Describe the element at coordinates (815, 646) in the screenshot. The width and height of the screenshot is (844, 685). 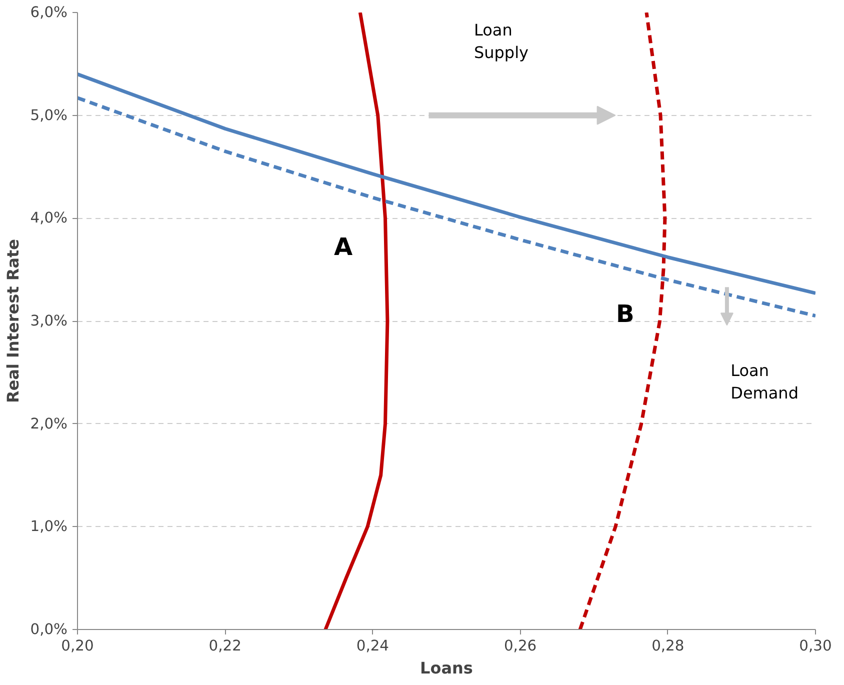
I see `x-tick-label: 0,30` at that location.